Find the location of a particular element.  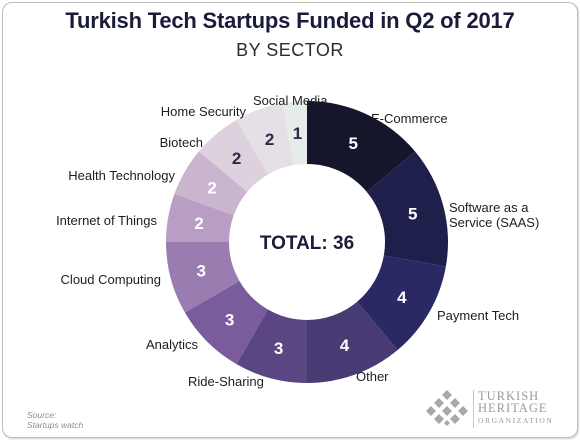

legend-label-software-as-a-service-saas: Service (SAAS) is located at coordinates (494, 222).